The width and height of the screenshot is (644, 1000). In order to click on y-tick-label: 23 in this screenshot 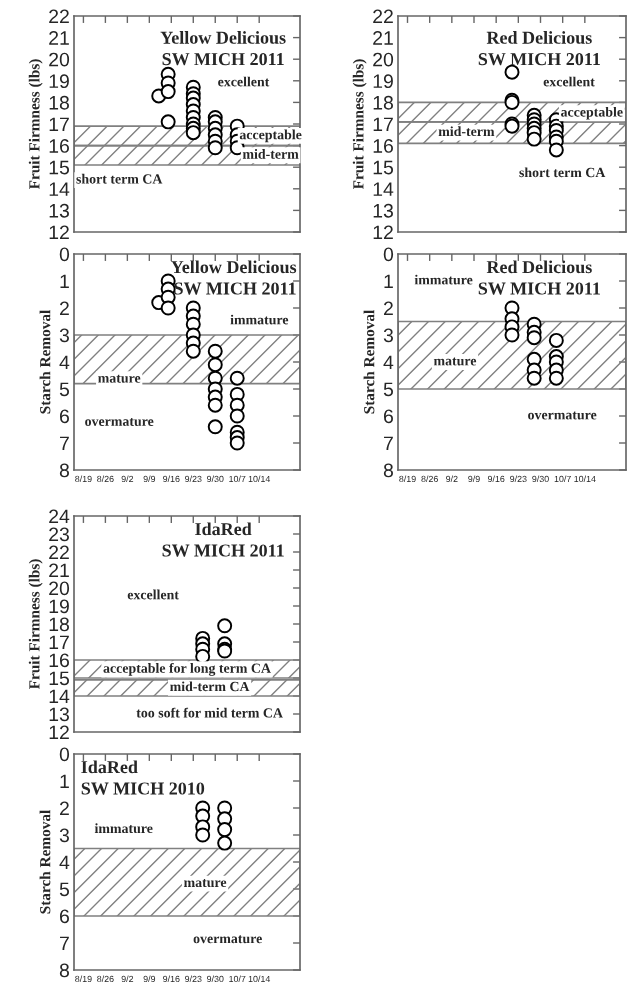, I will do `click(59, 534)`.